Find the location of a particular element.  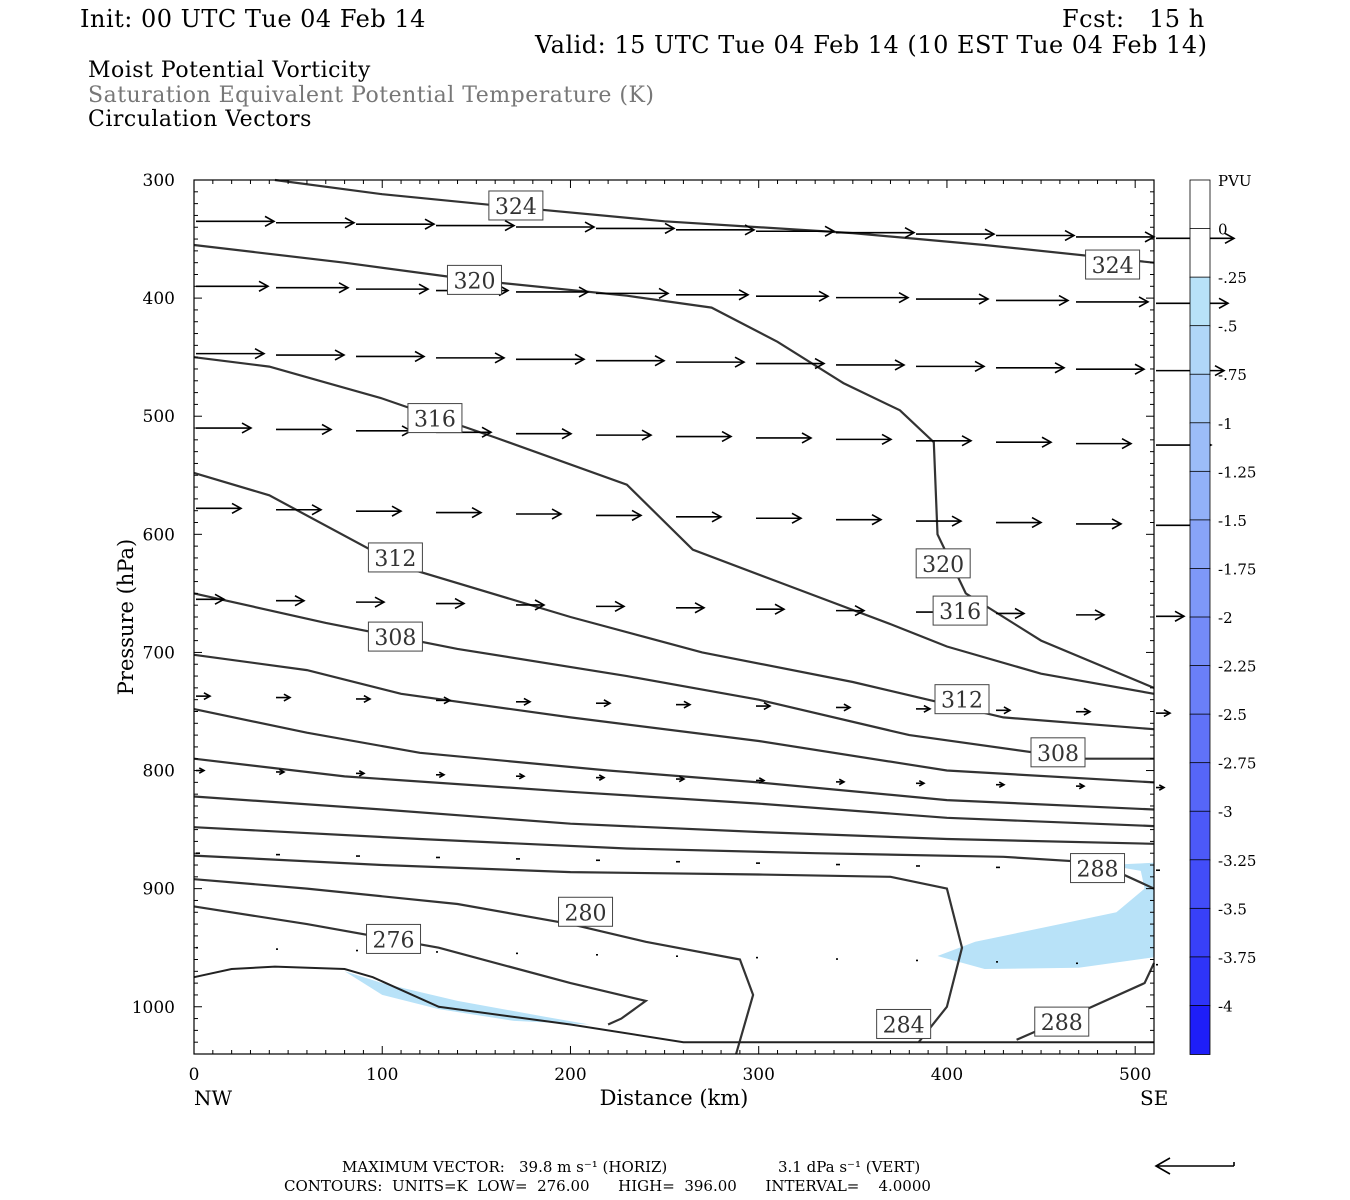

colorbar-label: -.5 is located at coordinates (1227, 327).